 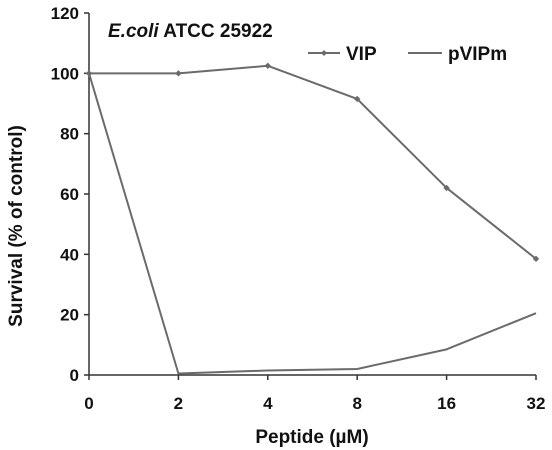 What do you see at coordinates (216, 31) in the screenshot?
I see `strain-rest: ATCC 25922` at bounding box center [216, 31].